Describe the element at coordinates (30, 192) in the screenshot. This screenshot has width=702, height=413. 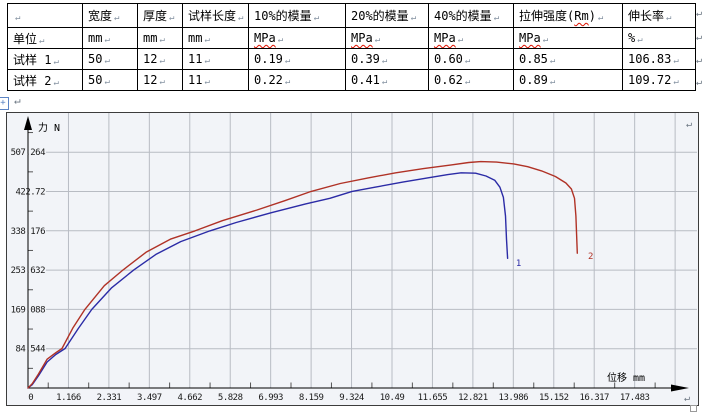
I see `y-tick-label: 422.72` at that location.